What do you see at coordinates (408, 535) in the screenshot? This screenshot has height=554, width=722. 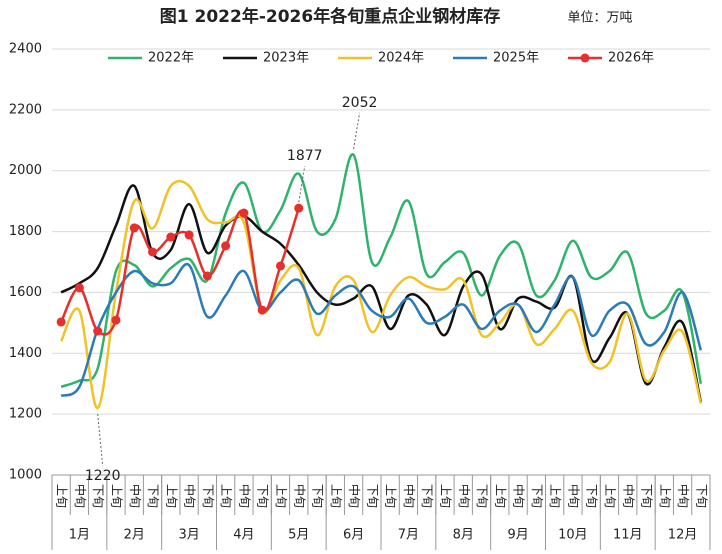 I see `group-label: 7月` at bounding box center [408, 535].